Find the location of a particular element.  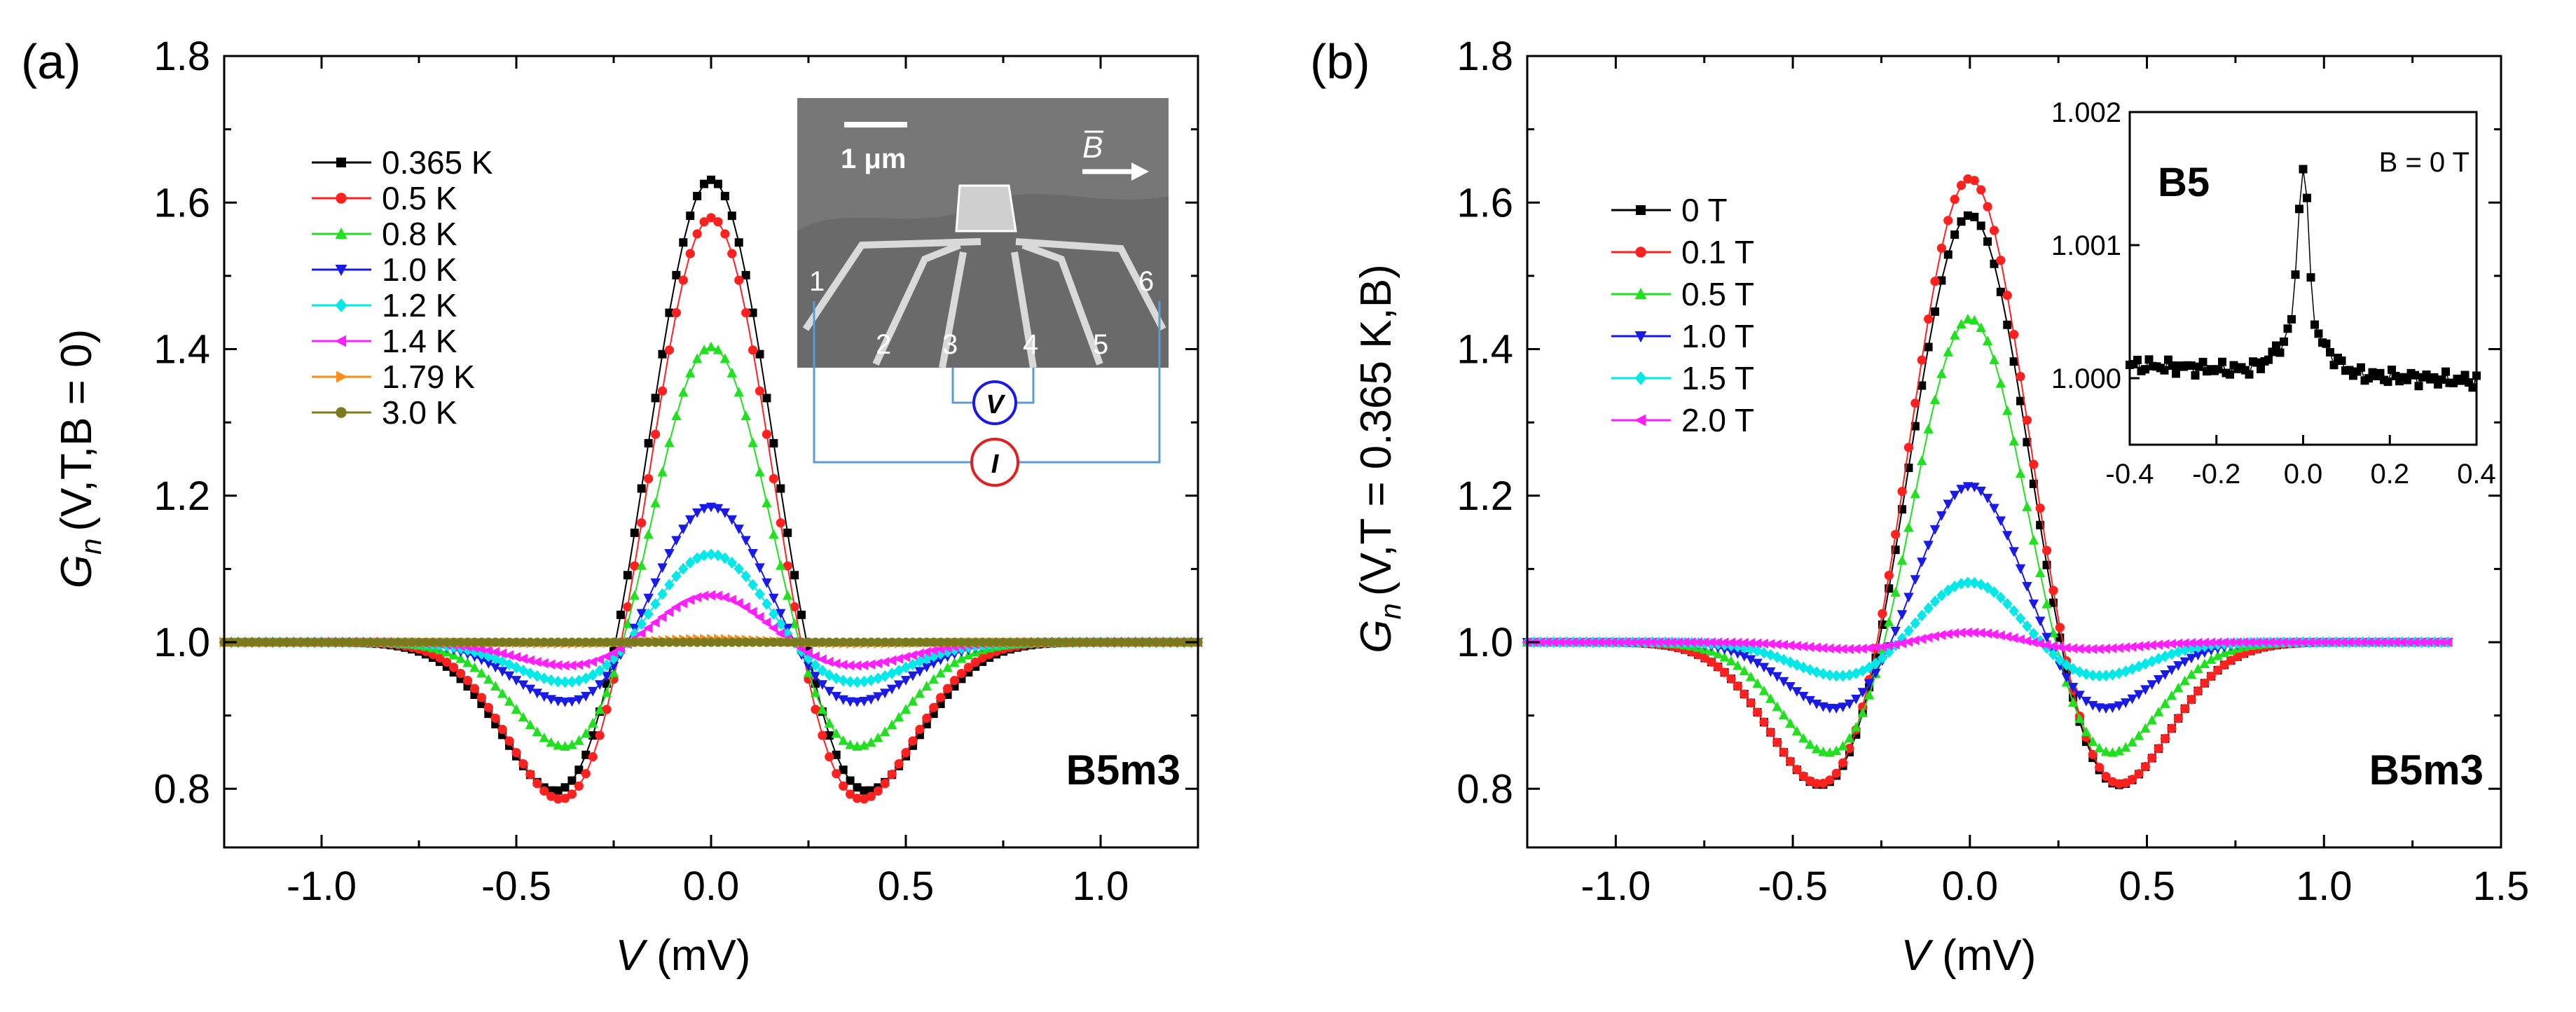

legend-item: 1.2 K is located at coordinates (384, 305).